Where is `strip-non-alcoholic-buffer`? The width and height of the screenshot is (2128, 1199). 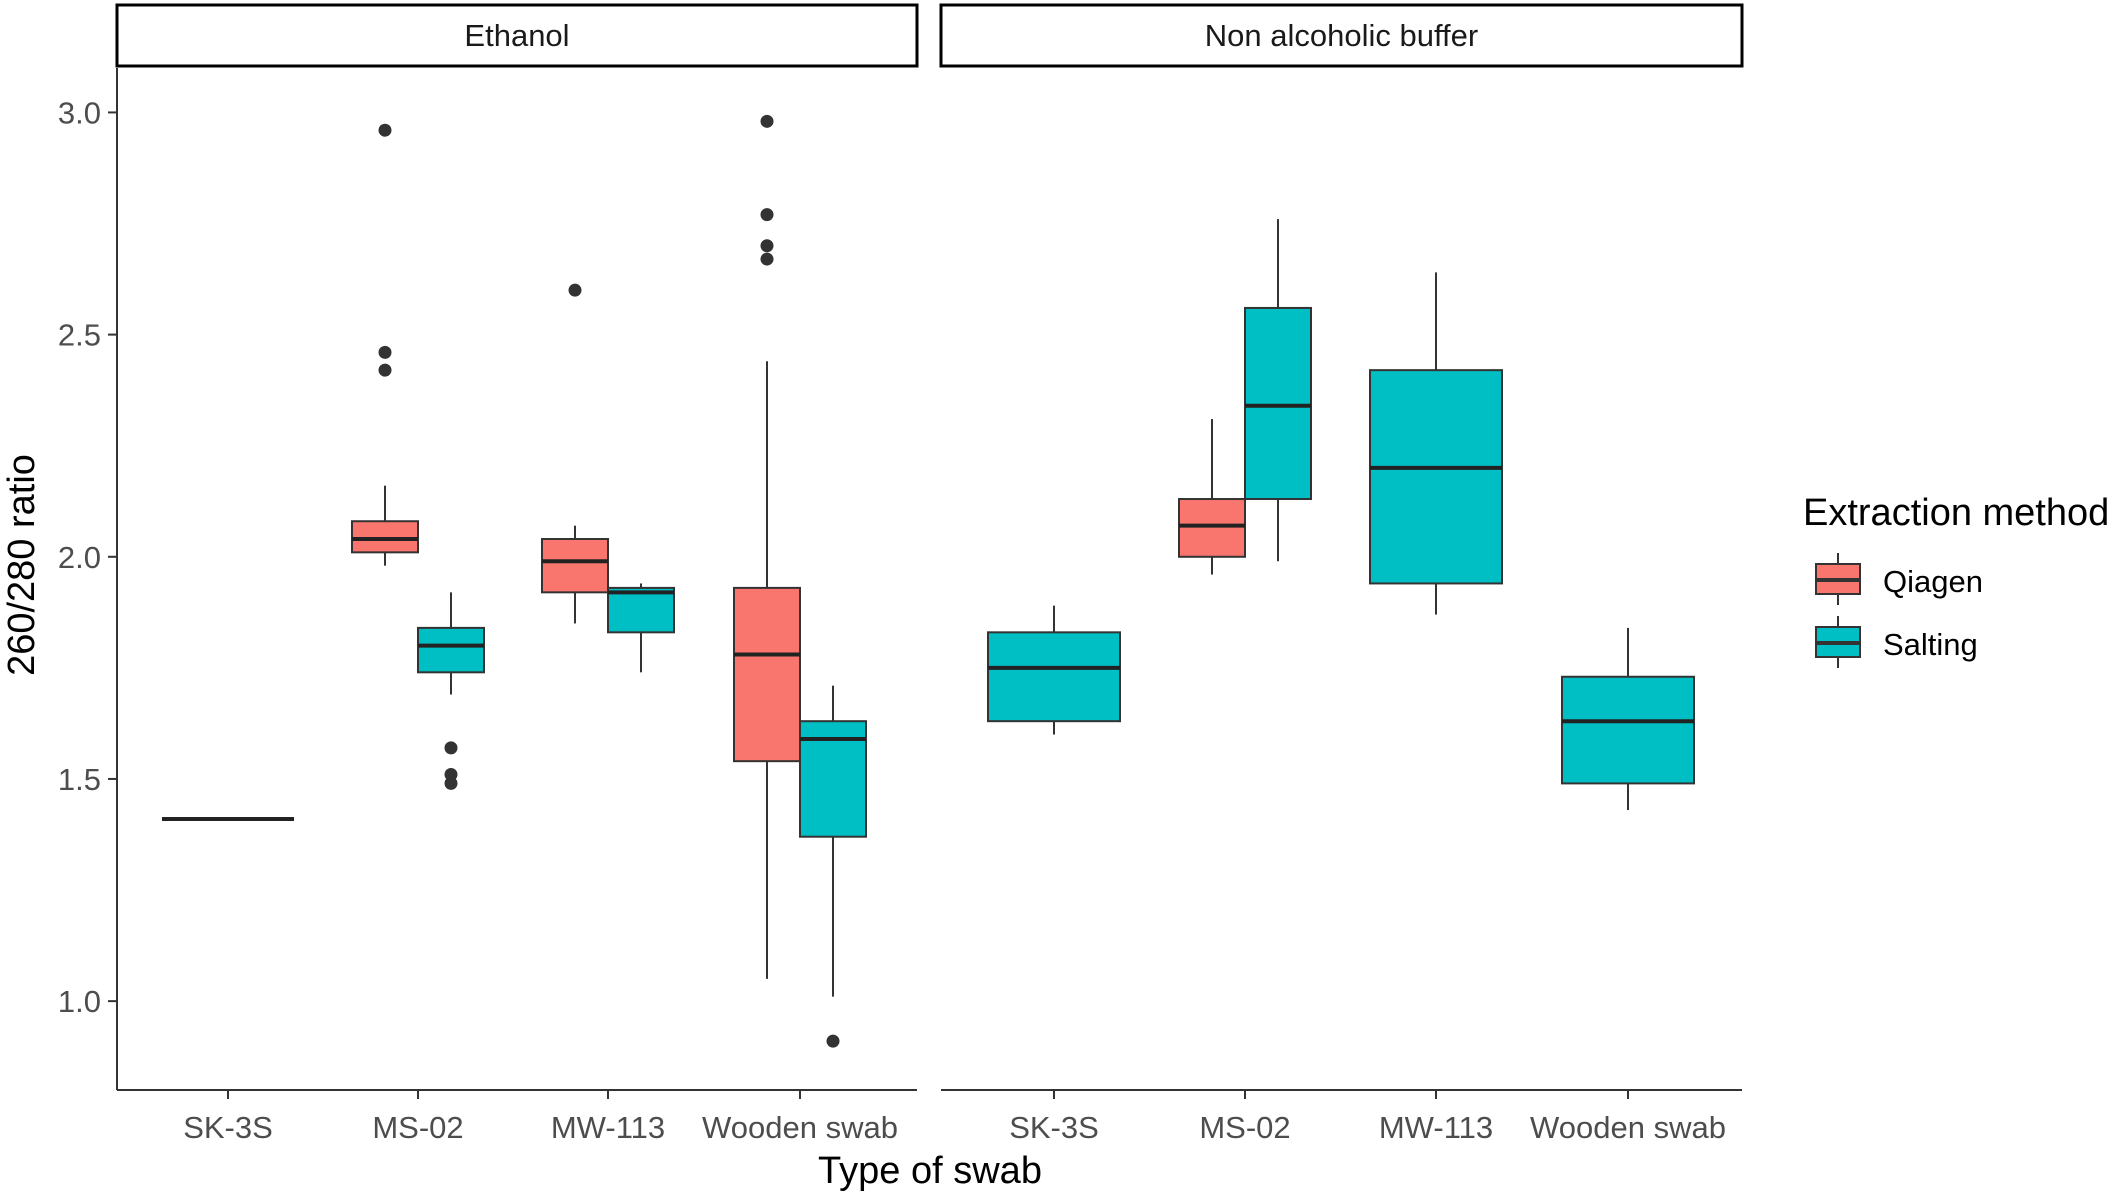 strip-non-alcoholic-buffer is located at coordinates (1341, 35).